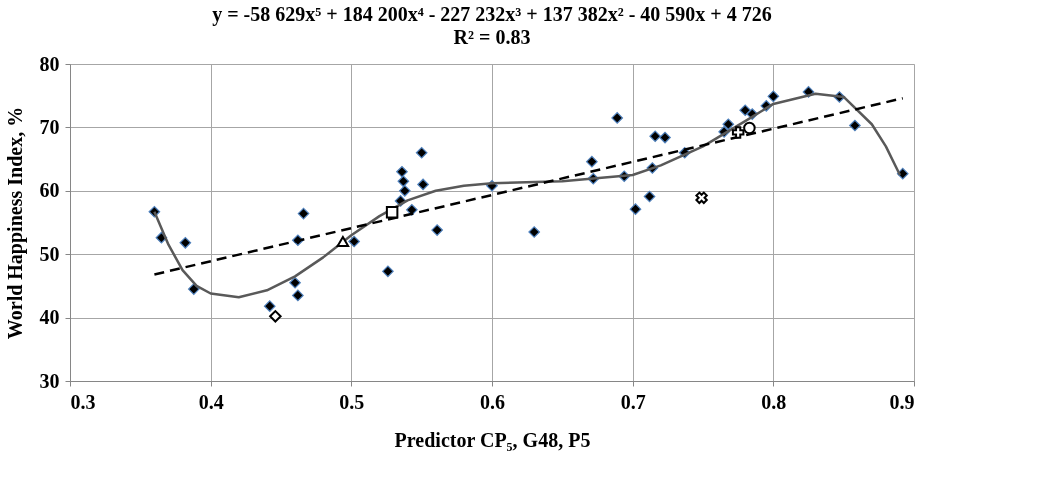 This screenshot has height=501, width=1046. Describe the element at coordinates (49, 126) in the screenshot. I see `y-tick-label: 70` at that location.